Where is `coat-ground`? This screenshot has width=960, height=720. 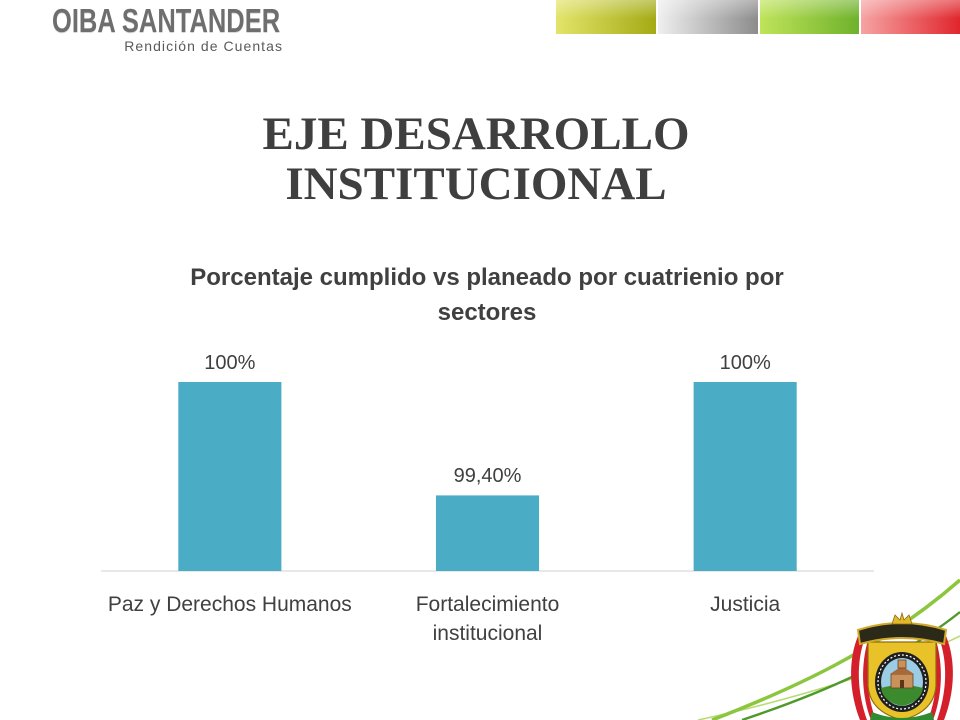
coat-ground is located at coordinates (902, 695).